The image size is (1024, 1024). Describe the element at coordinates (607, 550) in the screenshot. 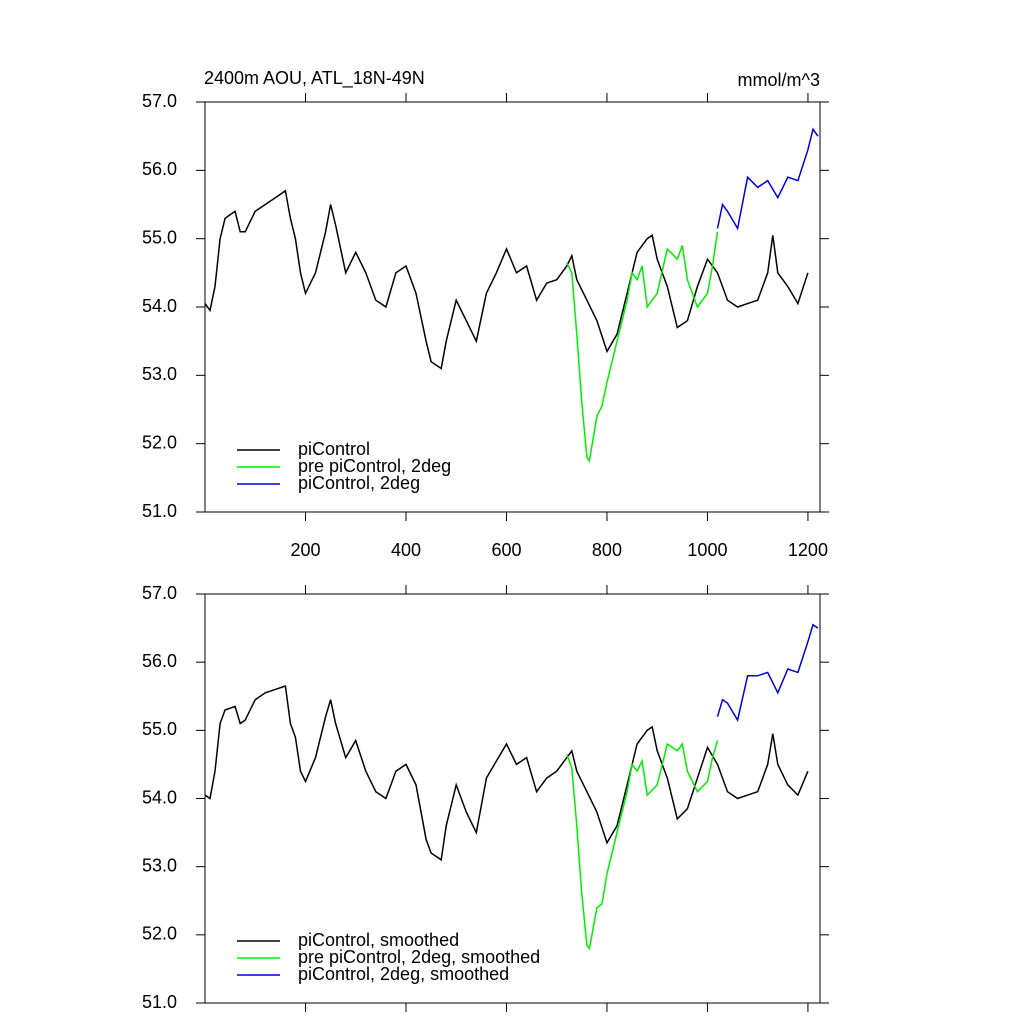

I see `x-tick-label: 800` at that location.